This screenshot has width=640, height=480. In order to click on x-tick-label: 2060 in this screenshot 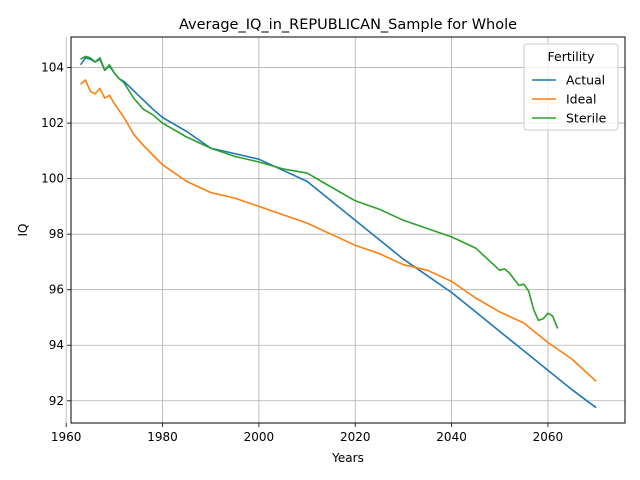, I will do `click(548, 437)`.